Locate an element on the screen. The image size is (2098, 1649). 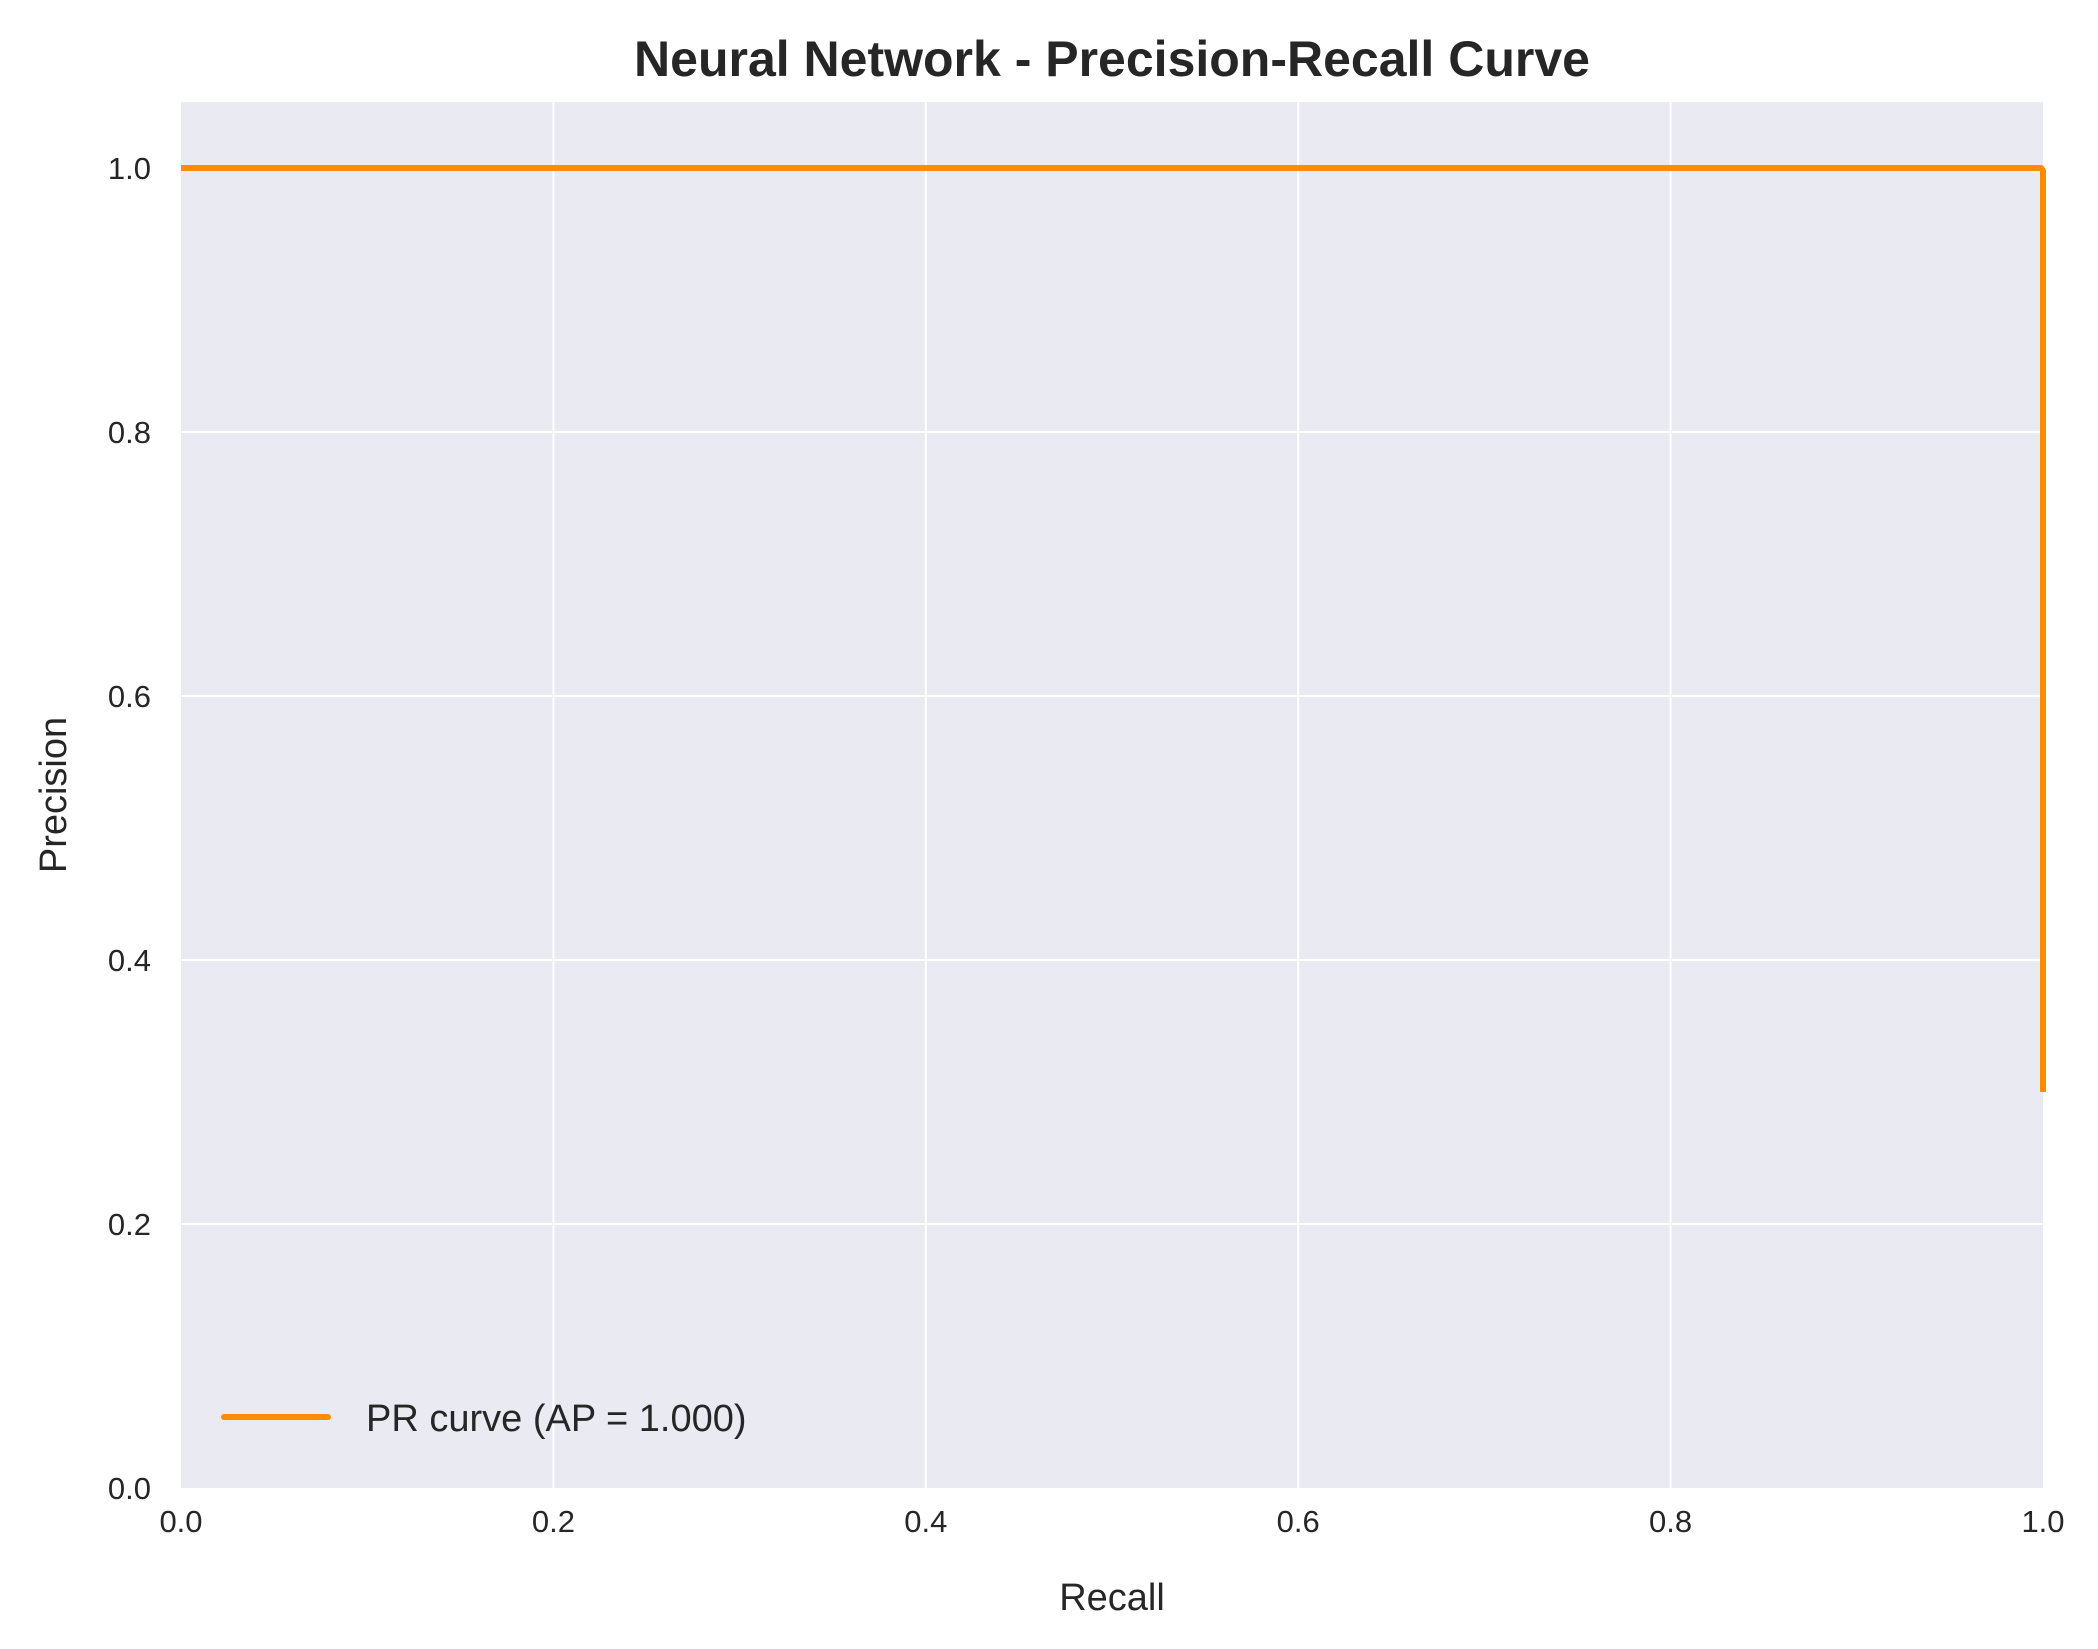
y-tick-labels: 0.0 0.2 0.4 0.6 0.8 1.0 is located at coordinates (129, 828).